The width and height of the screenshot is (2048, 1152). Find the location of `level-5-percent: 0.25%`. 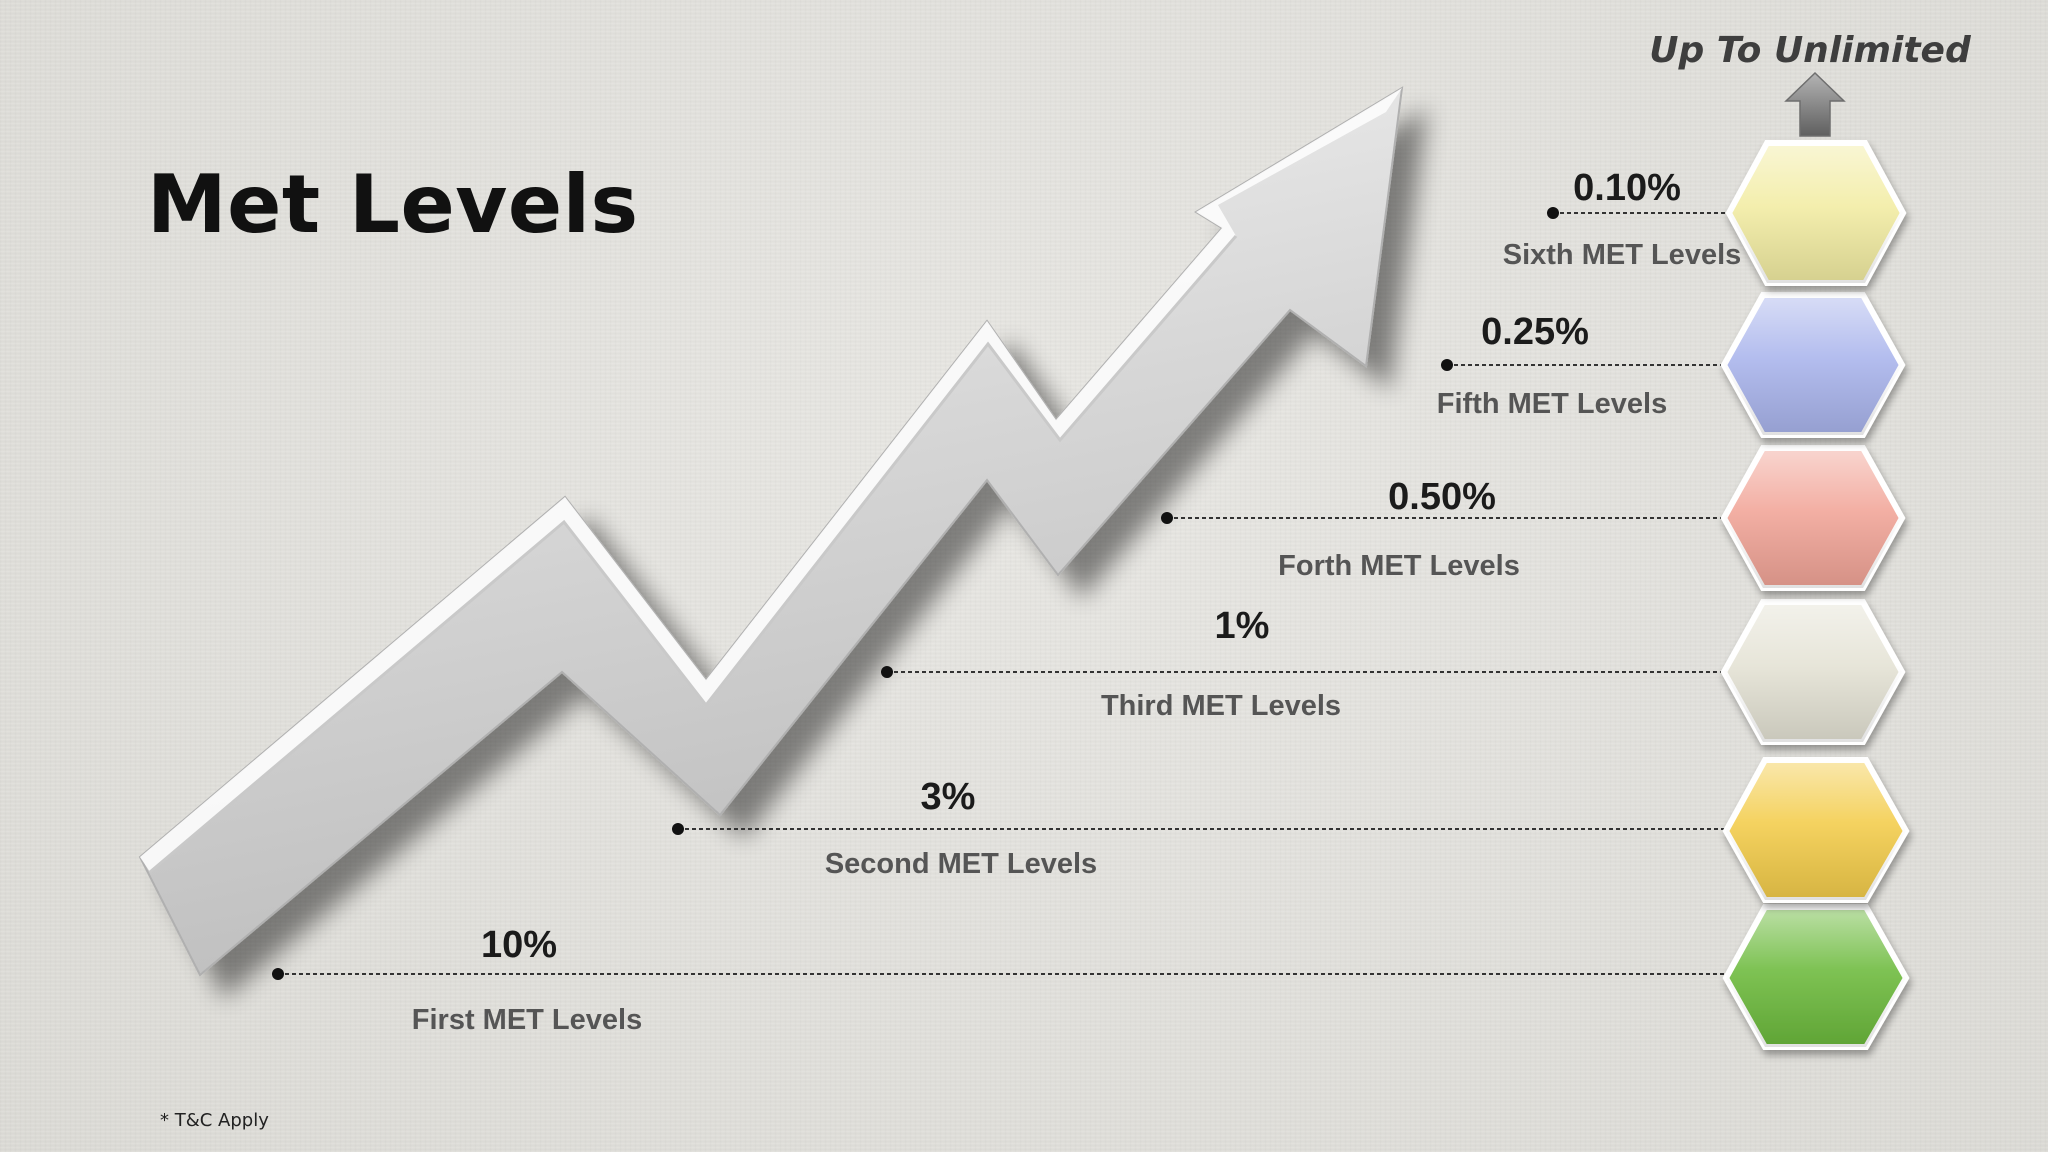

level-5-percent: 0.25% is located at coordinates (1535, 332).